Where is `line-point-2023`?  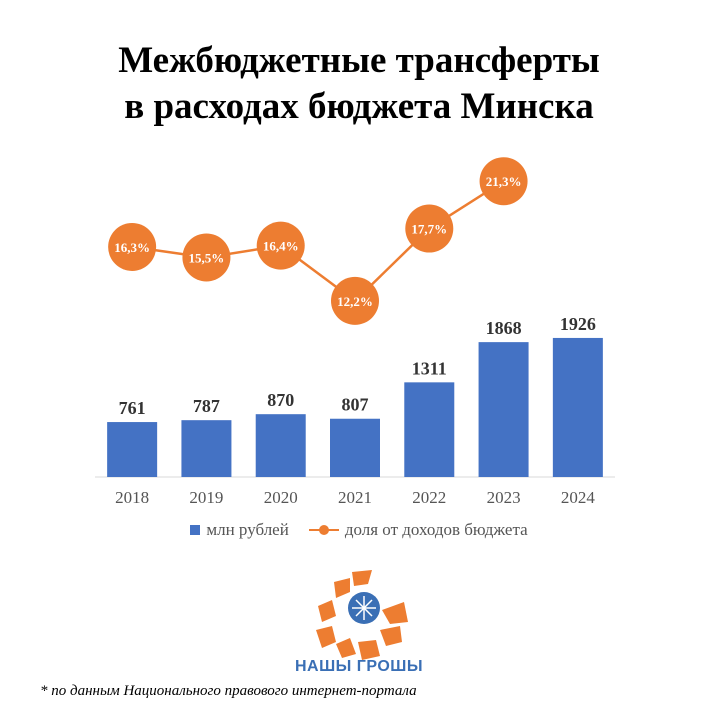
line-point-2023 is located at coordinates (503, 181).